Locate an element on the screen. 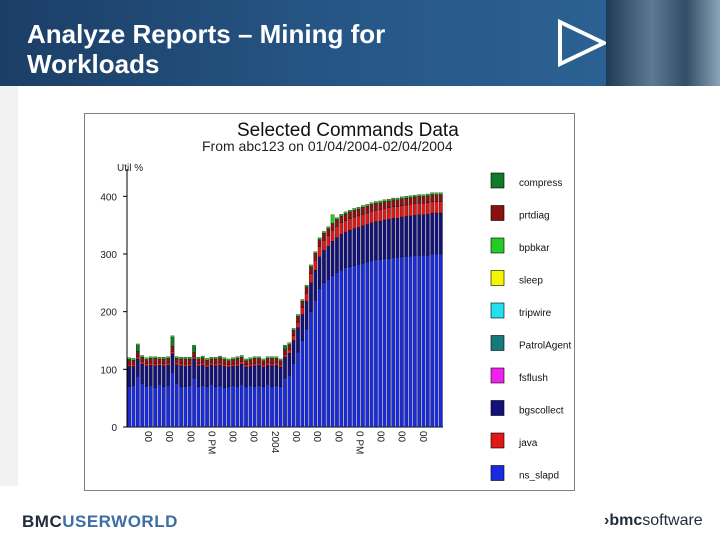 Image resolution: width=720 pixels, height=540 pixels. x-tick-label: 0 PM is located at coordinates (210, 442).